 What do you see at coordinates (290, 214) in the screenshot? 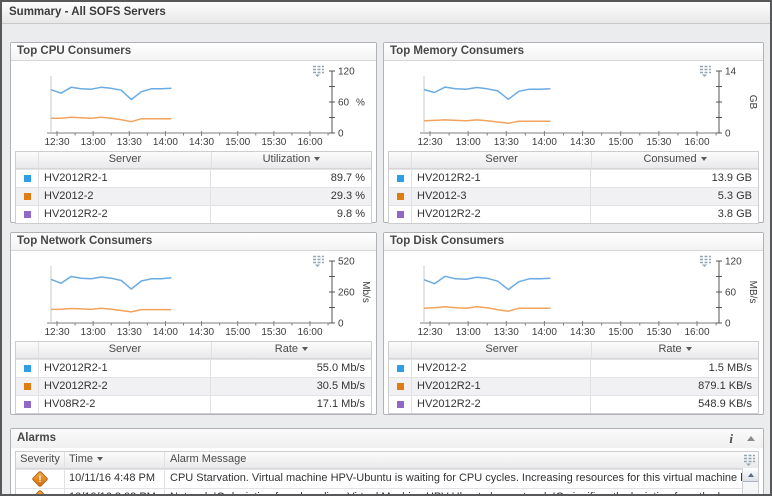
I see `server-value: 9.8 %` at bounding box center [290, 214].